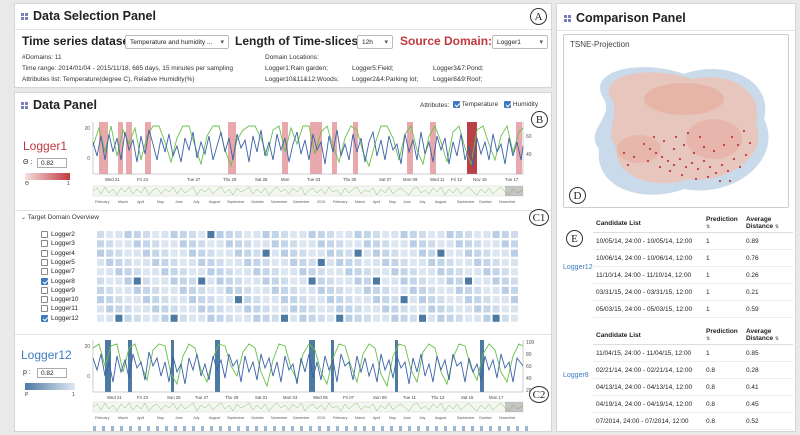 The image size is (800, 435). I want to click on overview-tick: November, so click(279, 418).